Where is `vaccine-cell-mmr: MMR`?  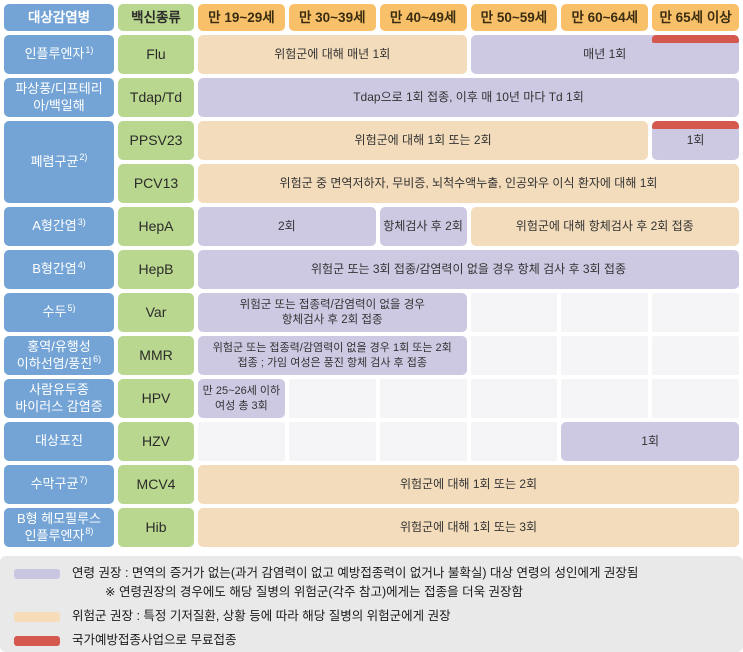 vaccine-cell-mmr: MMR is located at coordinates (156, 355).